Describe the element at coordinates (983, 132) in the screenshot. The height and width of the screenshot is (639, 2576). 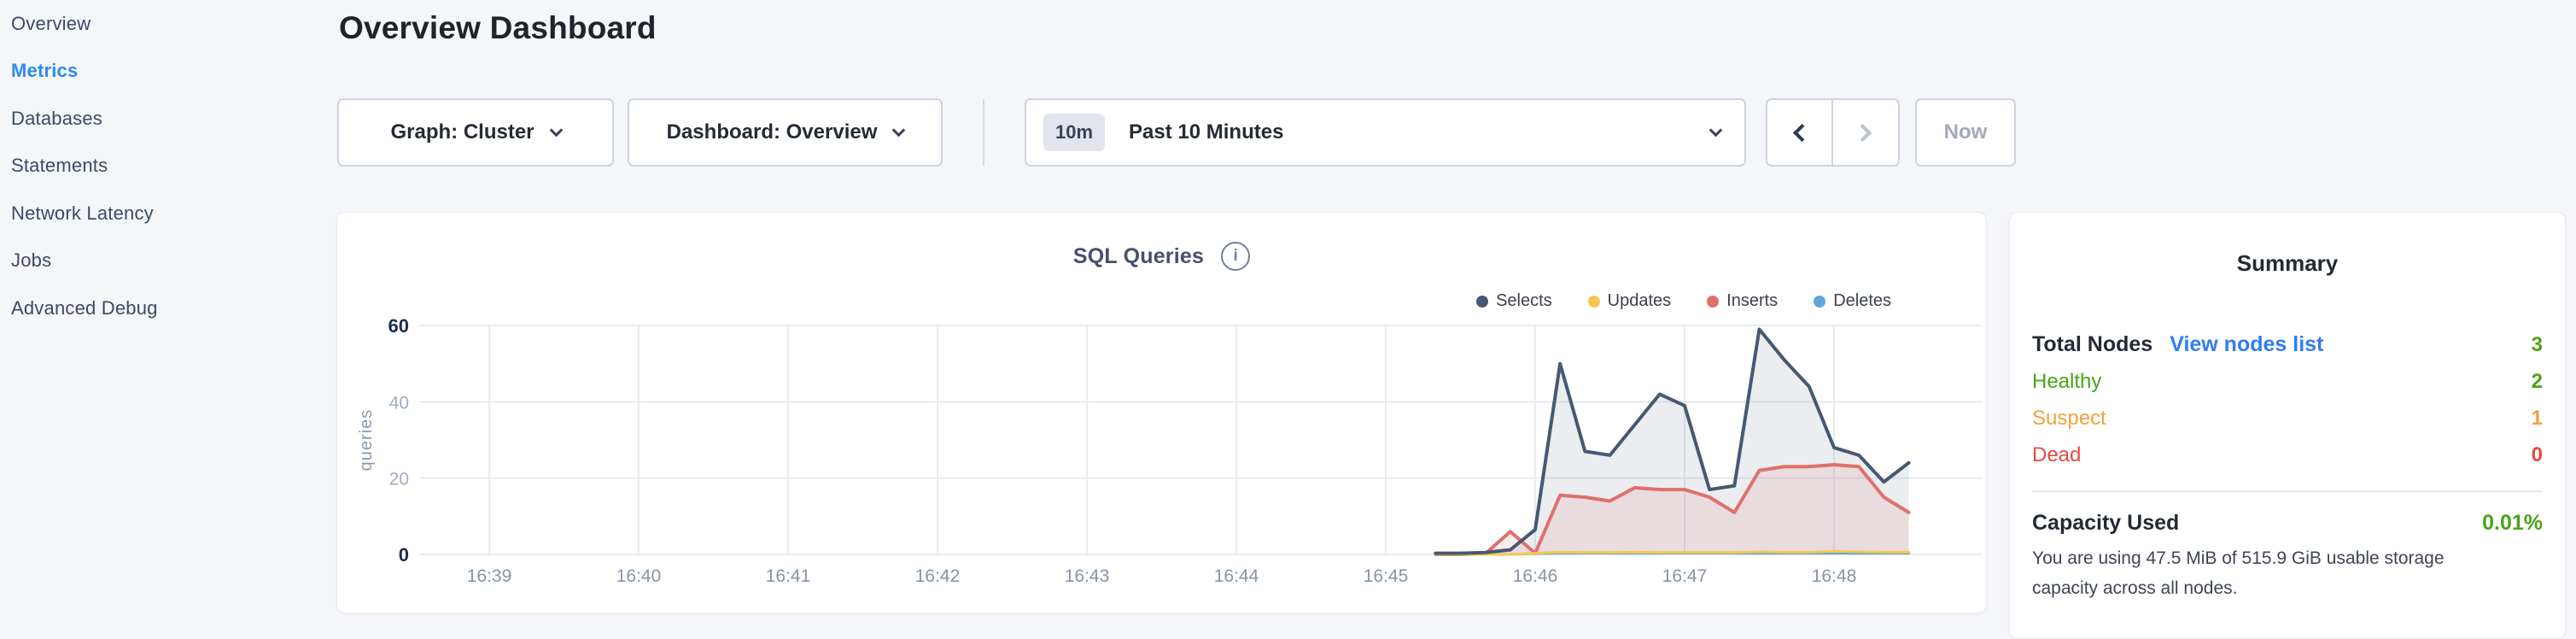
I see `toolbar-divider` at that location.